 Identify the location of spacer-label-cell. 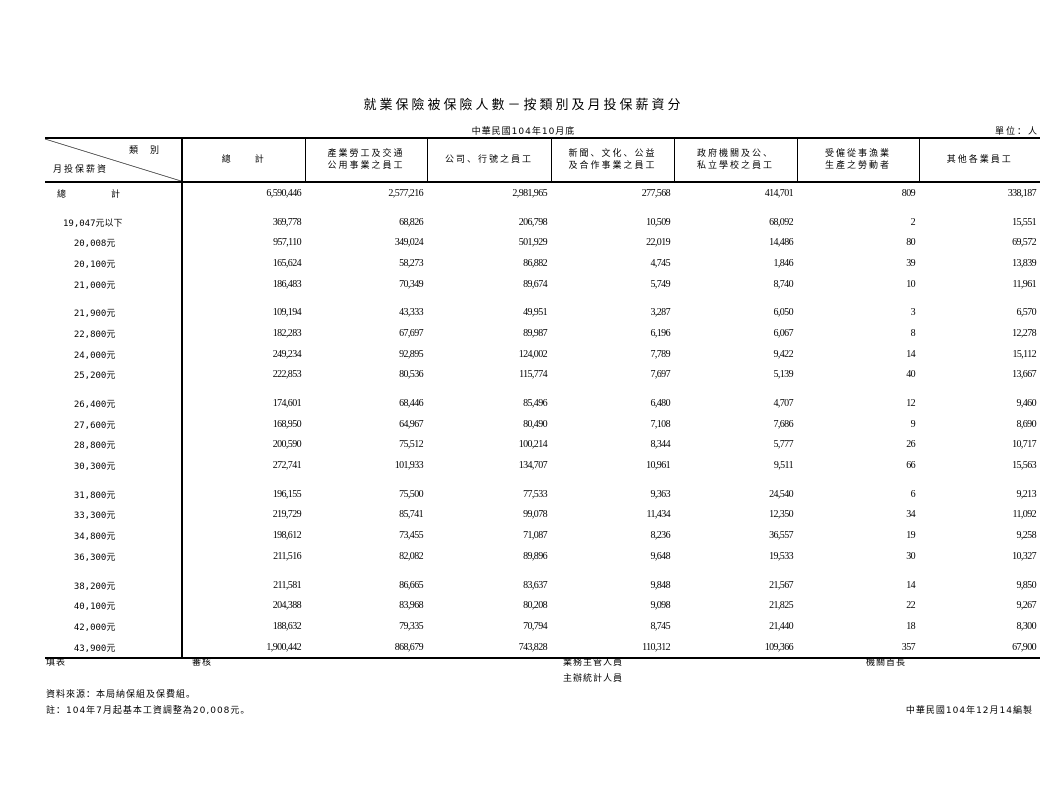
(114, 207).